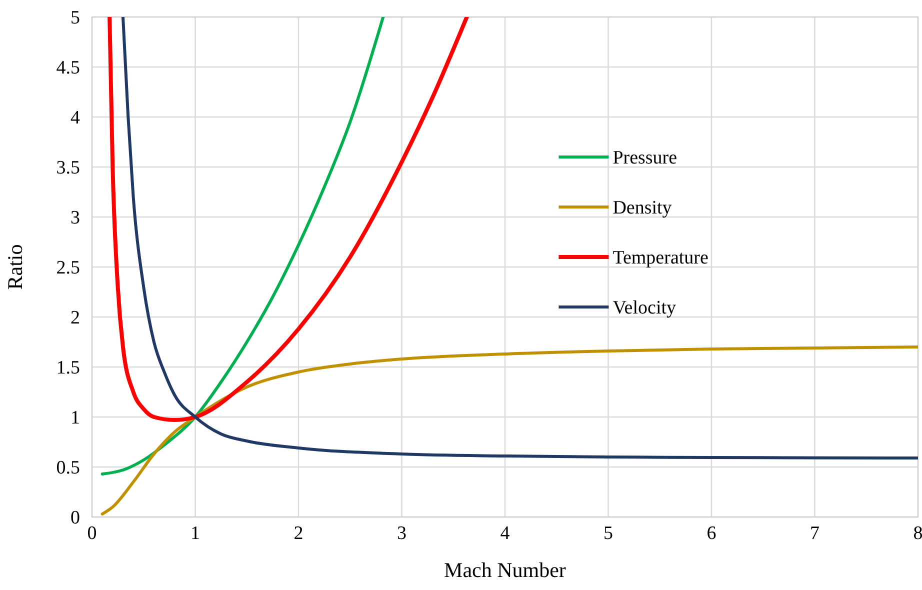 This screenshot has width=922, height=590. I want to click on legend-label: Temperature, so click(660, 258).